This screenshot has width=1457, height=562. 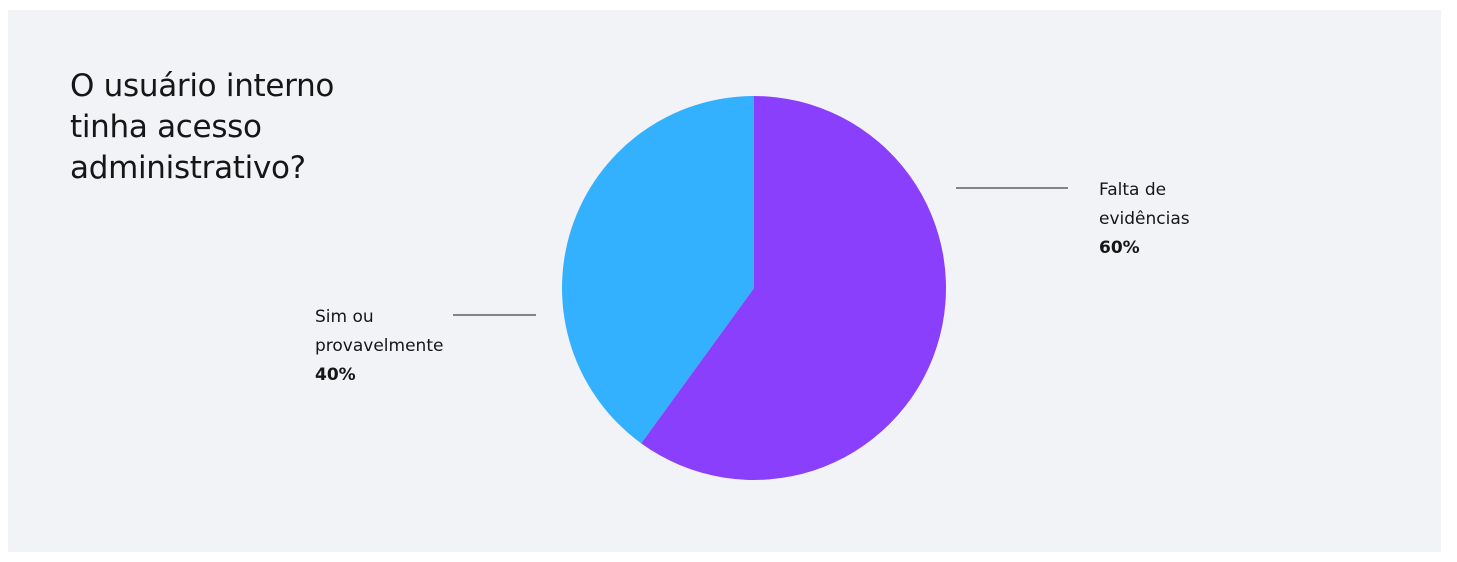 I want to click on slice-label: provavelmente, so click(x=379, y=346).